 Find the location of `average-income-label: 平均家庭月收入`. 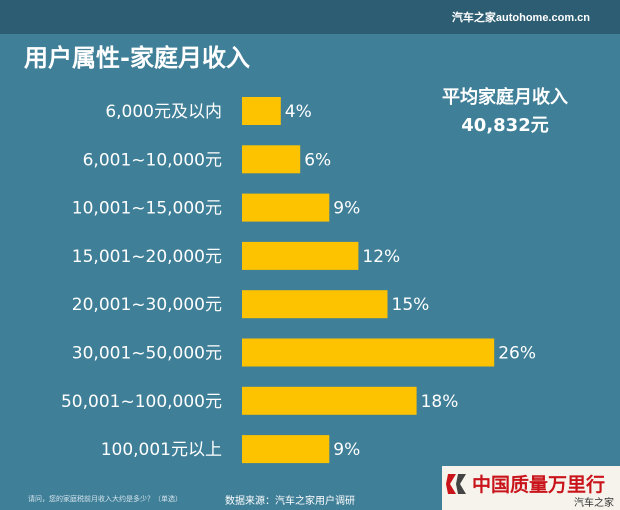

average-income-label: 平均家庭月收入 is located at coordinates (505, 97).